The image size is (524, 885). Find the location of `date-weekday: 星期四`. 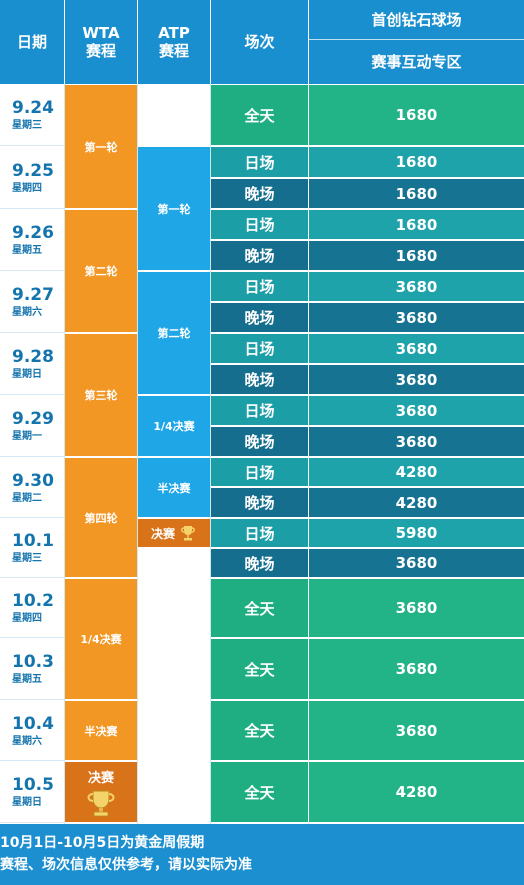

date-weekday: 星期四 is located at coordinates (27, 618).